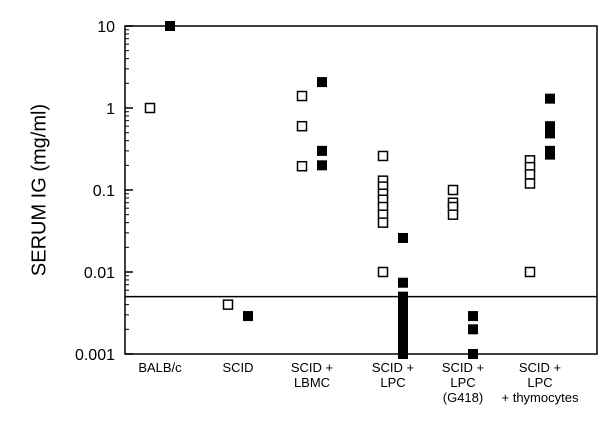  What do you see at coordinates (95, 355) in the screenshot?
I see `y-tick-label: 0.001` at bounding box center [95, 355].